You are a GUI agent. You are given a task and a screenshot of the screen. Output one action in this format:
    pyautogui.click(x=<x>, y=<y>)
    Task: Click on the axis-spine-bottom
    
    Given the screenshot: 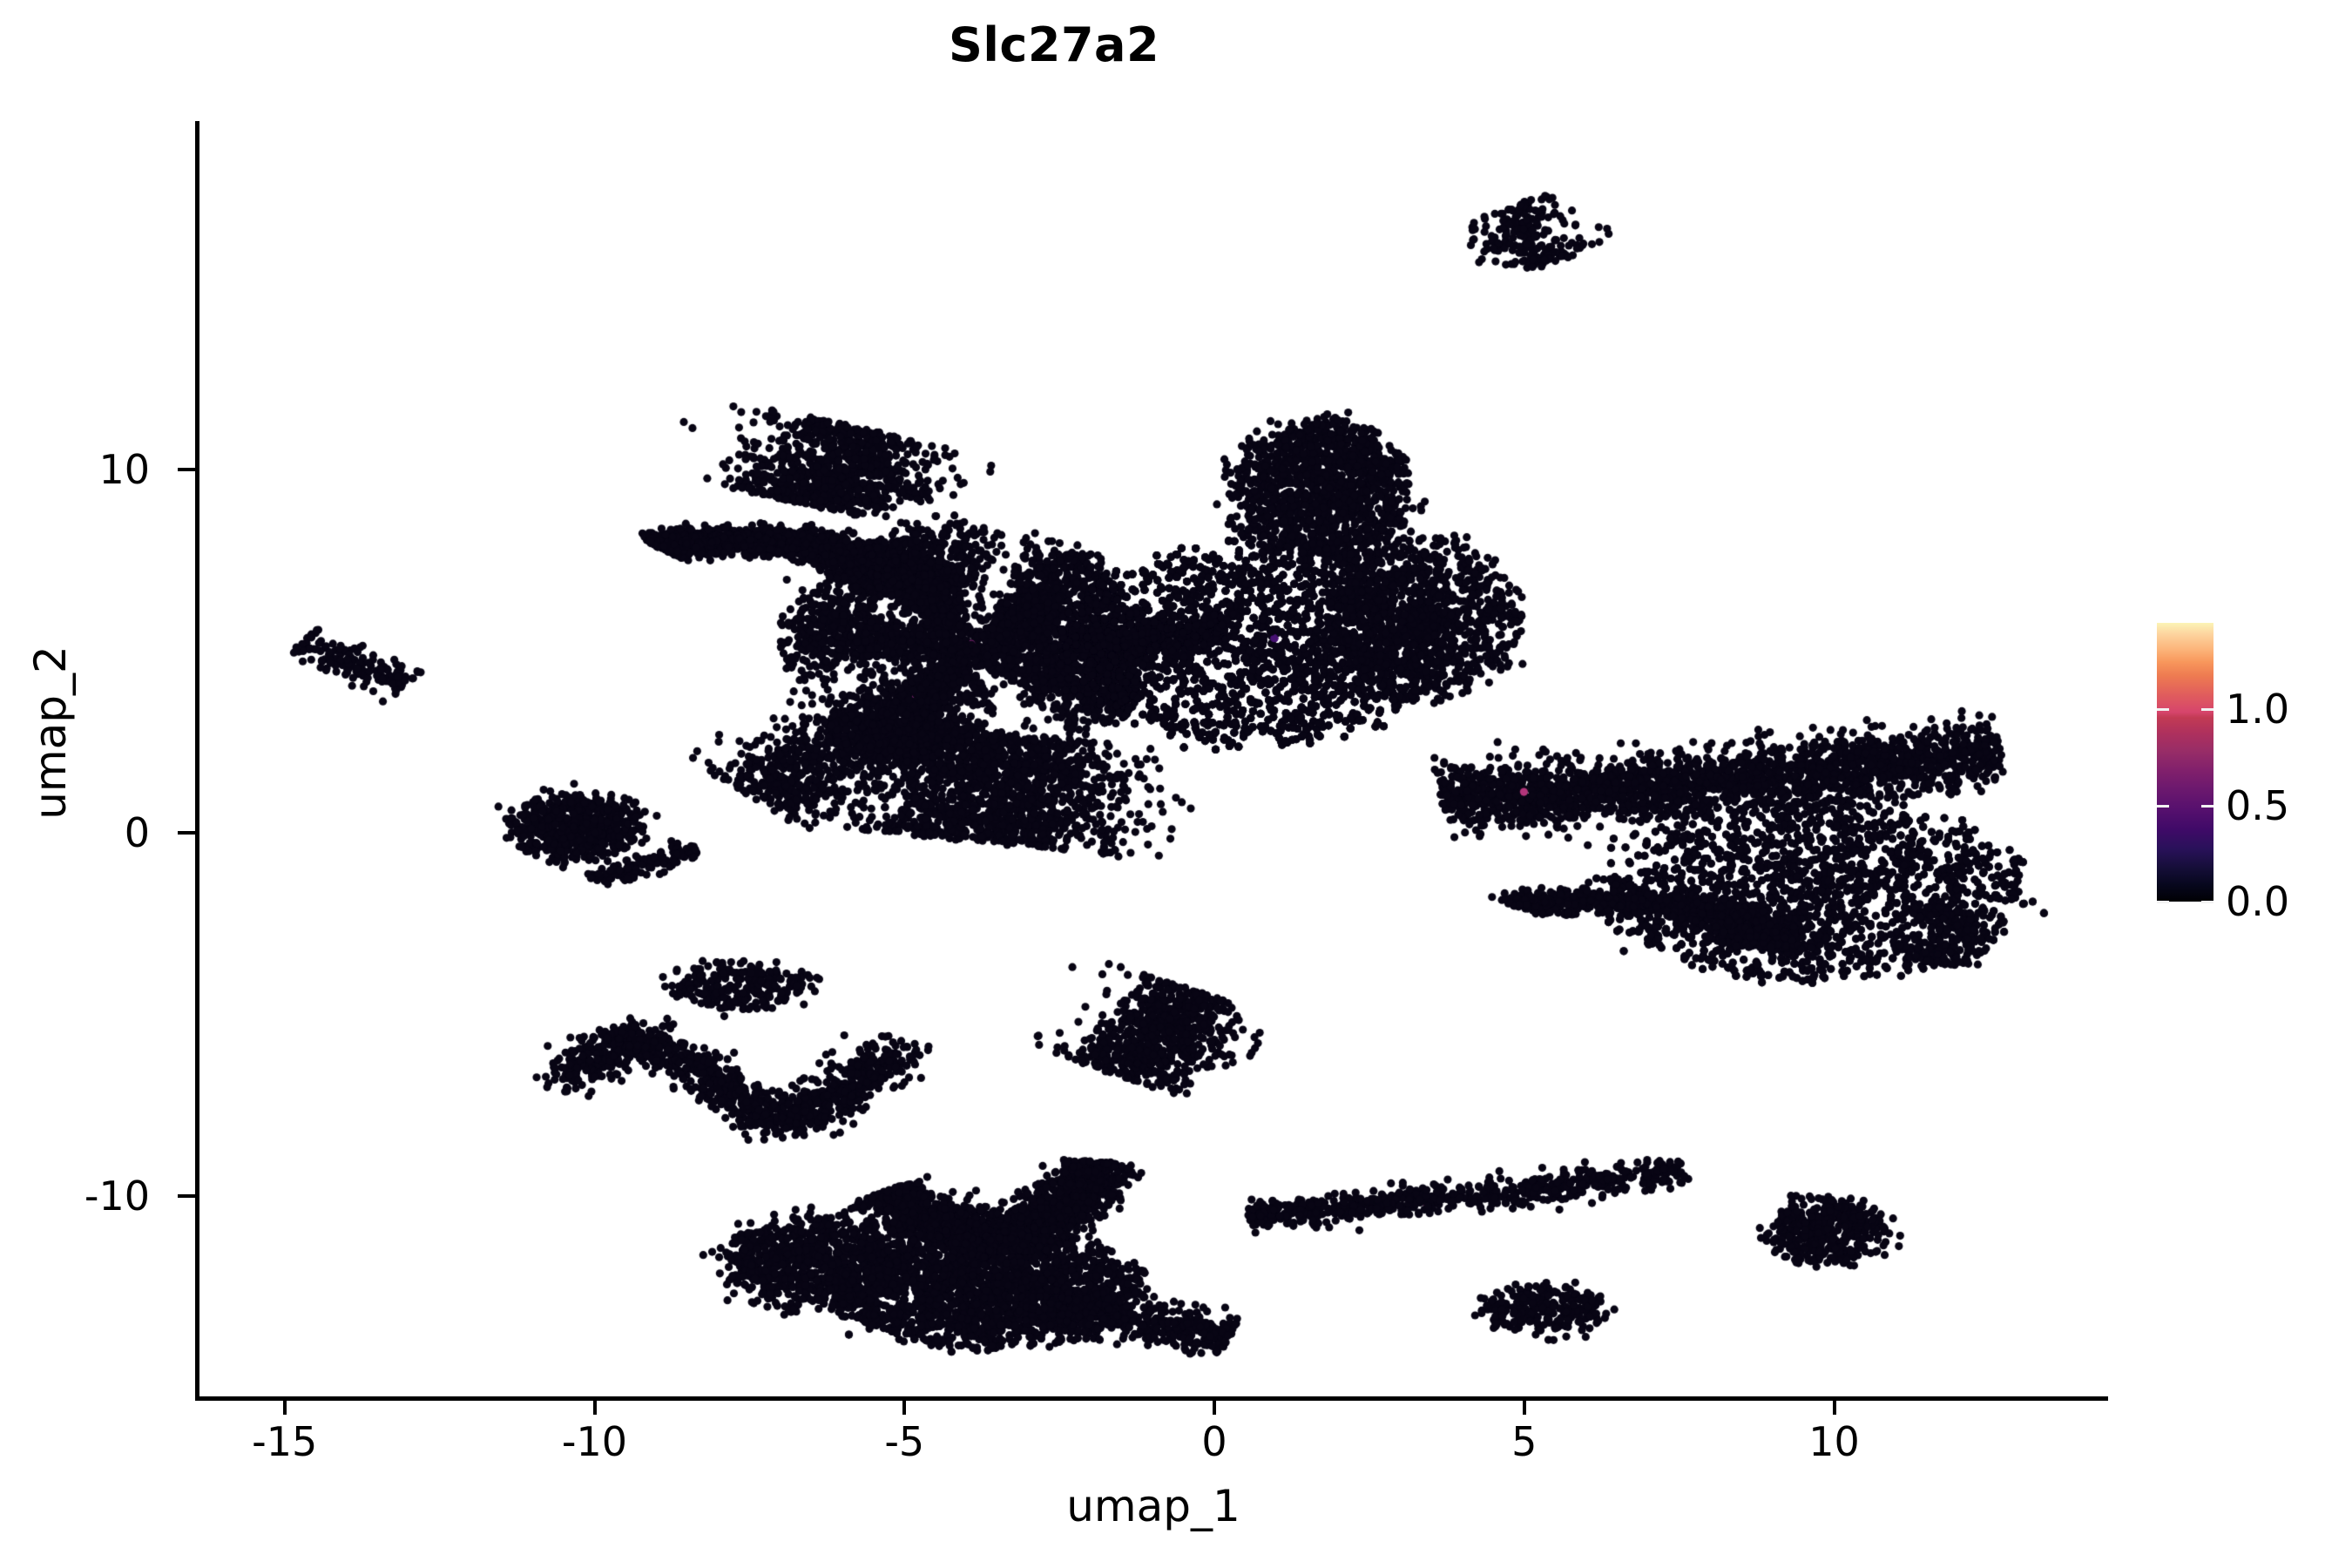 What is the action you would take?
    pyautogui.click(x=1152, y=1398)
    